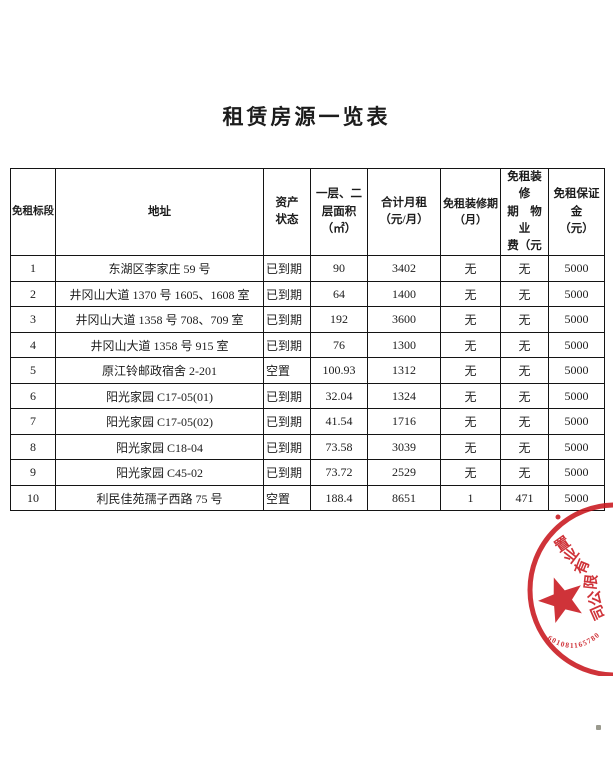  I want to click on svg-text: 限, so click(591, 582).